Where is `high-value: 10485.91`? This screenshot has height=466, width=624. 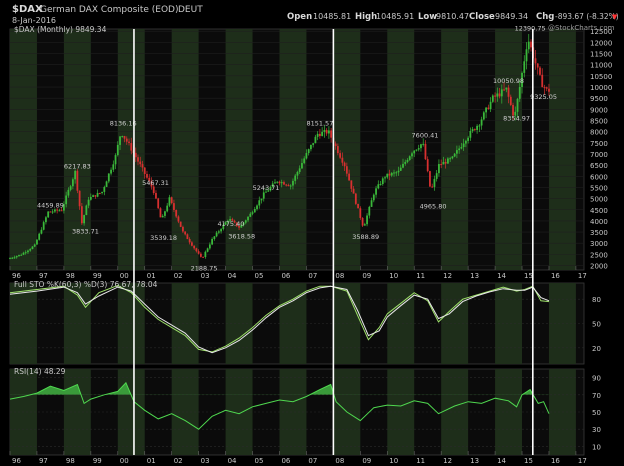
high-value: 10485.91 is located at coordinates (395, 16).